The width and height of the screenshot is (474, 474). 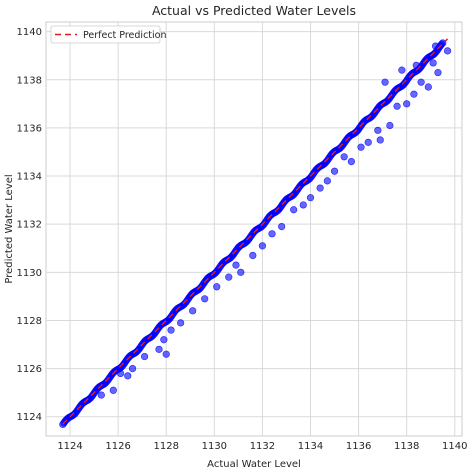 What do you see at coordinates (29, 417) in the screenshot?
I see `y-tick-label: 1124` at bounding box center [29, 417].